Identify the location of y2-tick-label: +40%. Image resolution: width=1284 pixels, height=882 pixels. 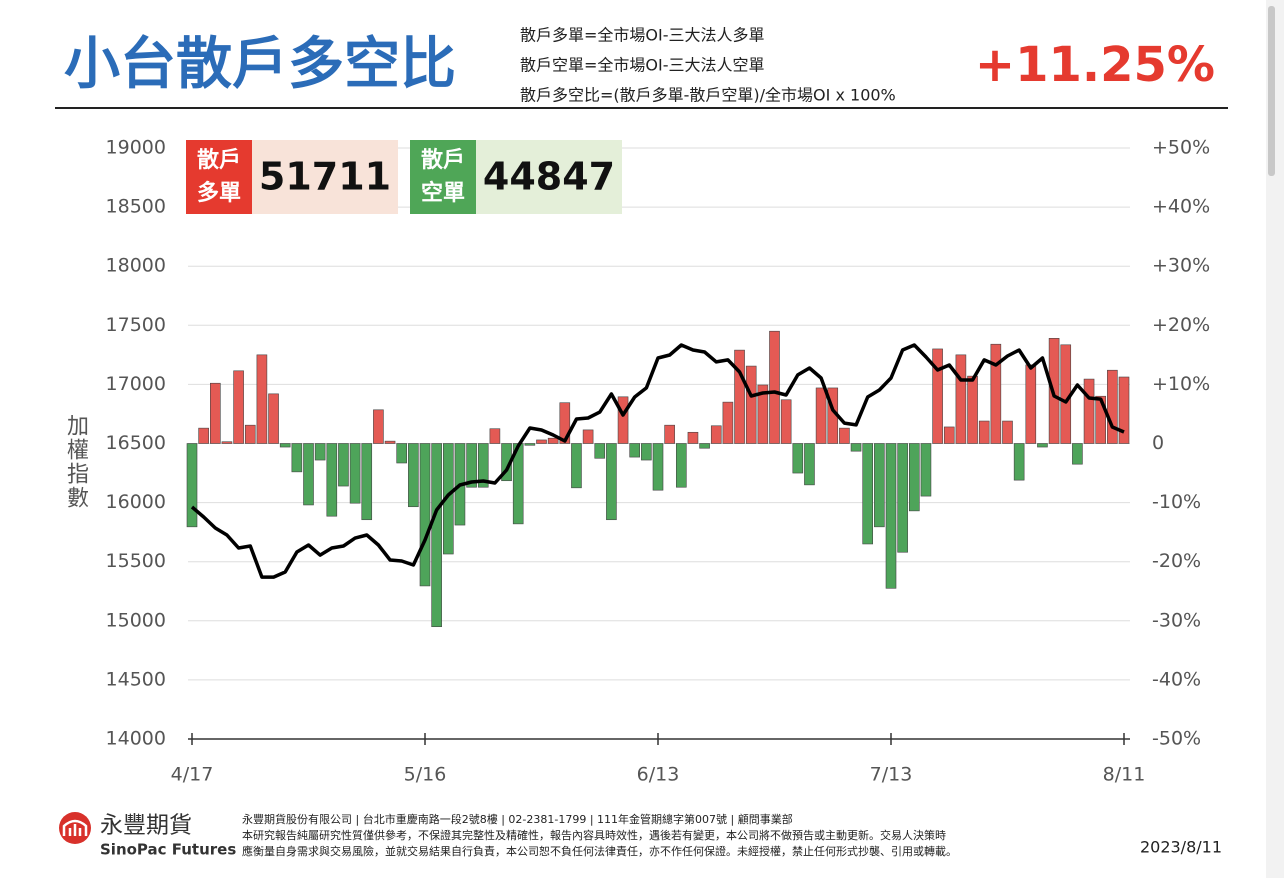
(1181, 207).